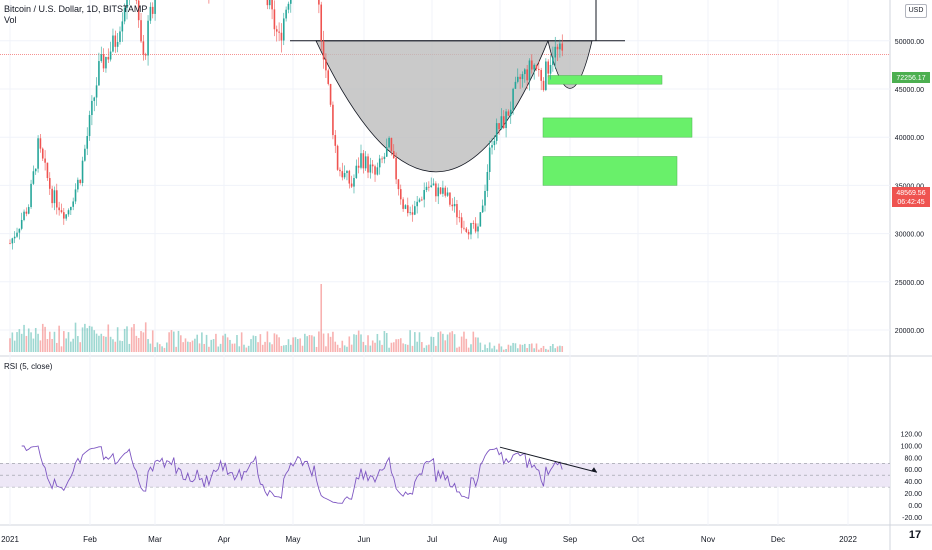 The image size is (932, 550). I want to click on volume-label: Vol, so click(10, 20).